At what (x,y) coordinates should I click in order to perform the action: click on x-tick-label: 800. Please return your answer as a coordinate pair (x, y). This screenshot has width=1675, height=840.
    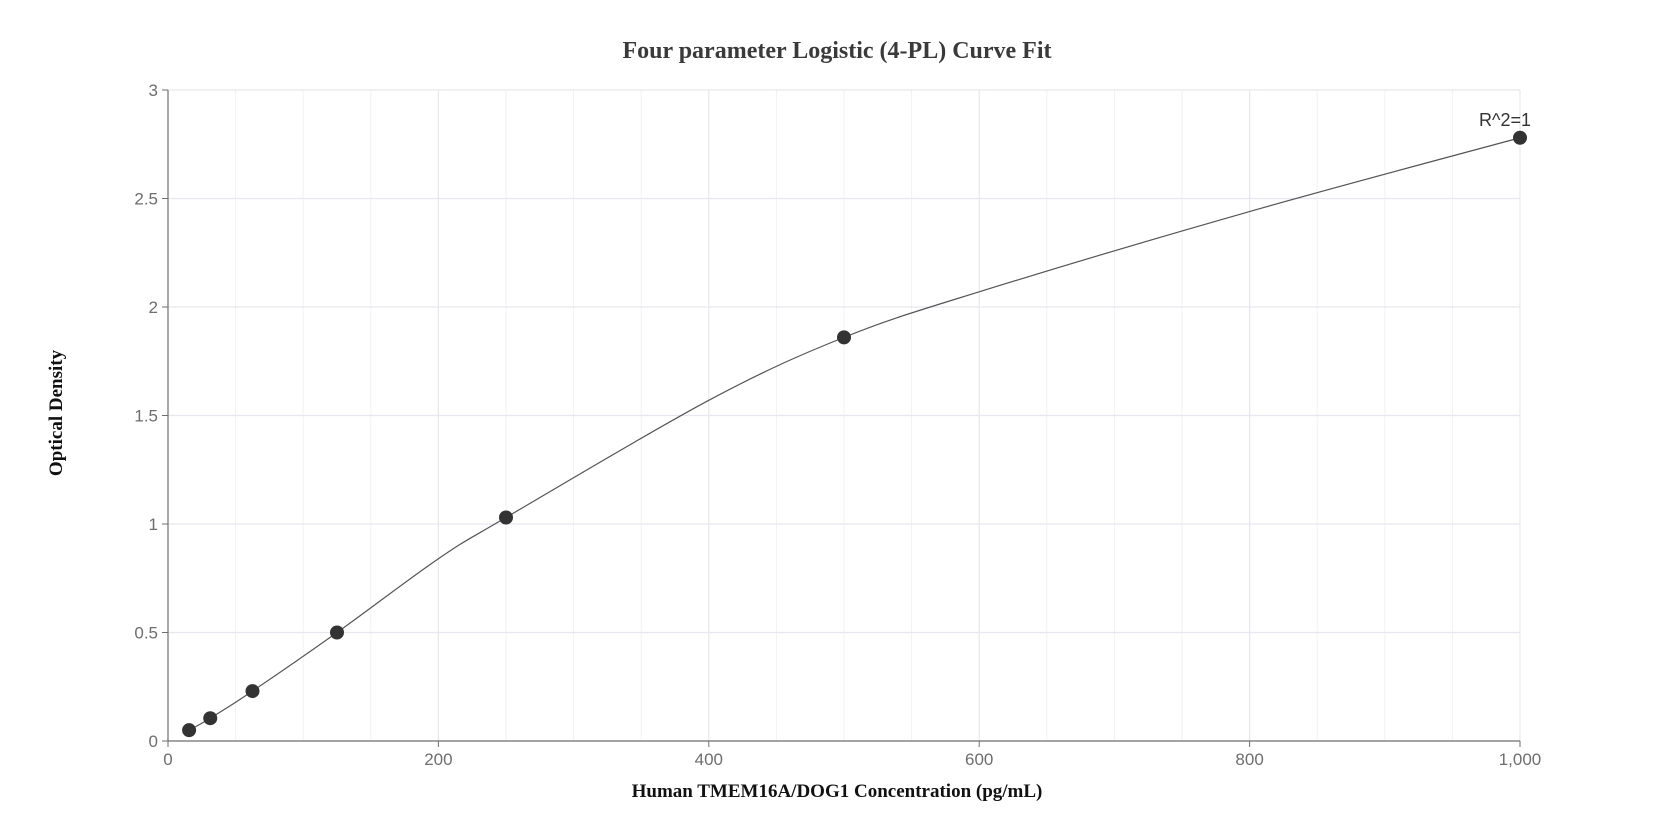
    Looking at the image, I should click on (1249, 759).